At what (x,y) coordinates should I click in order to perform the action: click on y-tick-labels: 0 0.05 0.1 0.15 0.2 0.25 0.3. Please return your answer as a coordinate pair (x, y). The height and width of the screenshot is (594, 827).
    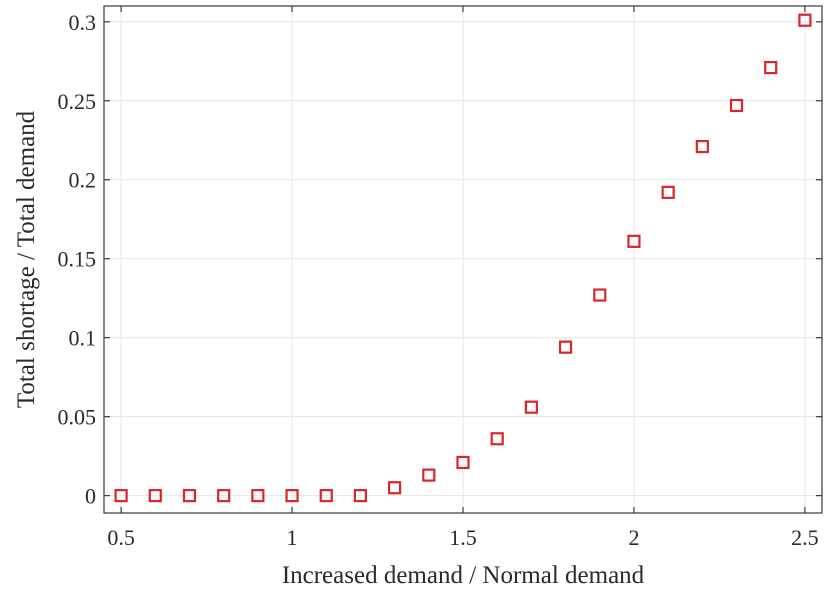
    Looking at the image, I should click on (77, 259).